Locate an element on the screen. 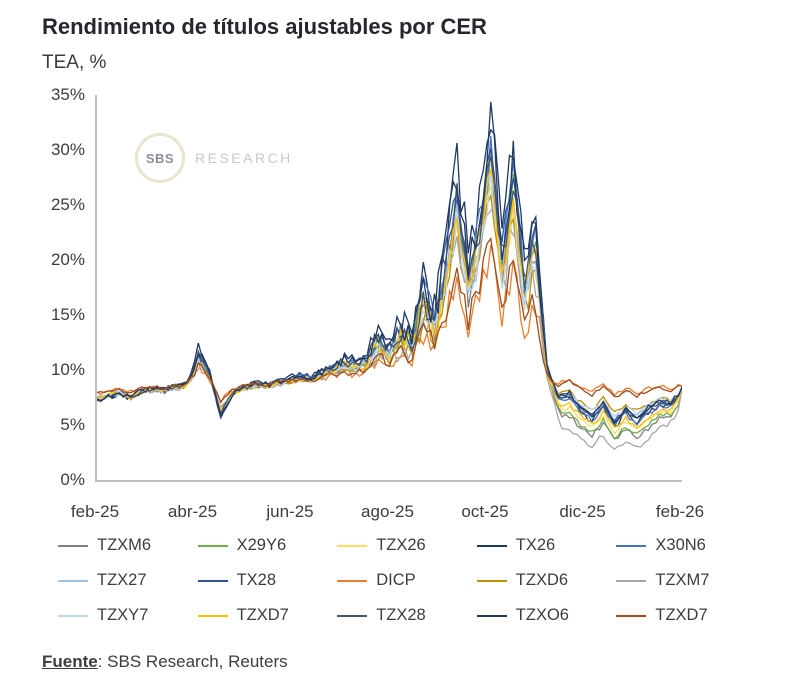 The height and width of the screenshot is (698, 800). legend-label: TZXM7 is located at coordinates (682, 580).